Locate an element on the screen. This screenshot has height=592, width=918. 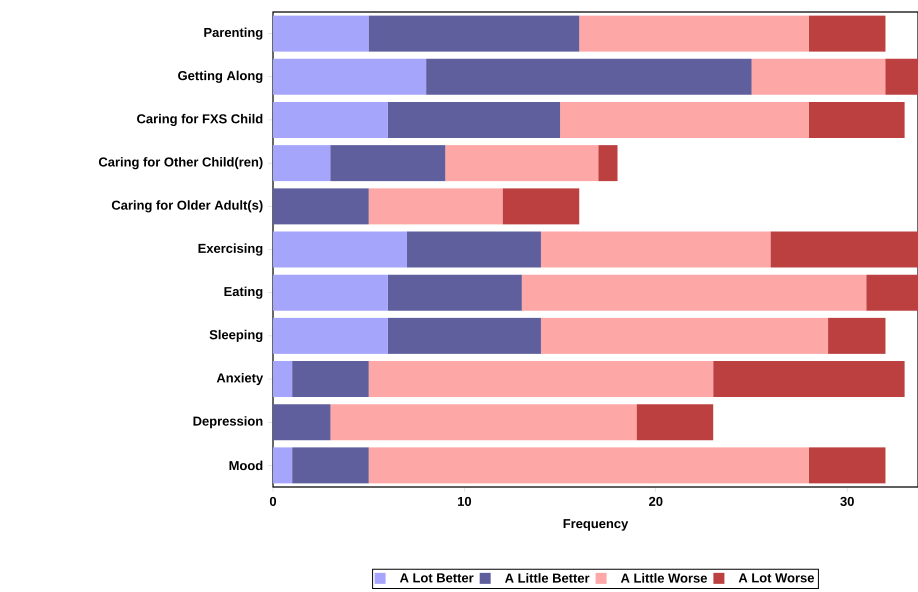
x-tick-label: 10 is located at coordinates (465, 501).